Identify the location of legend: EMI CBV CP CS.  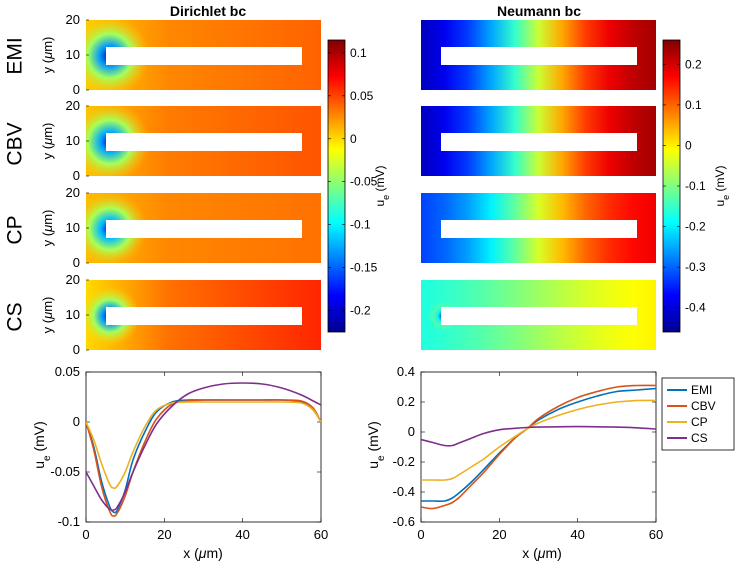
(698, 414).